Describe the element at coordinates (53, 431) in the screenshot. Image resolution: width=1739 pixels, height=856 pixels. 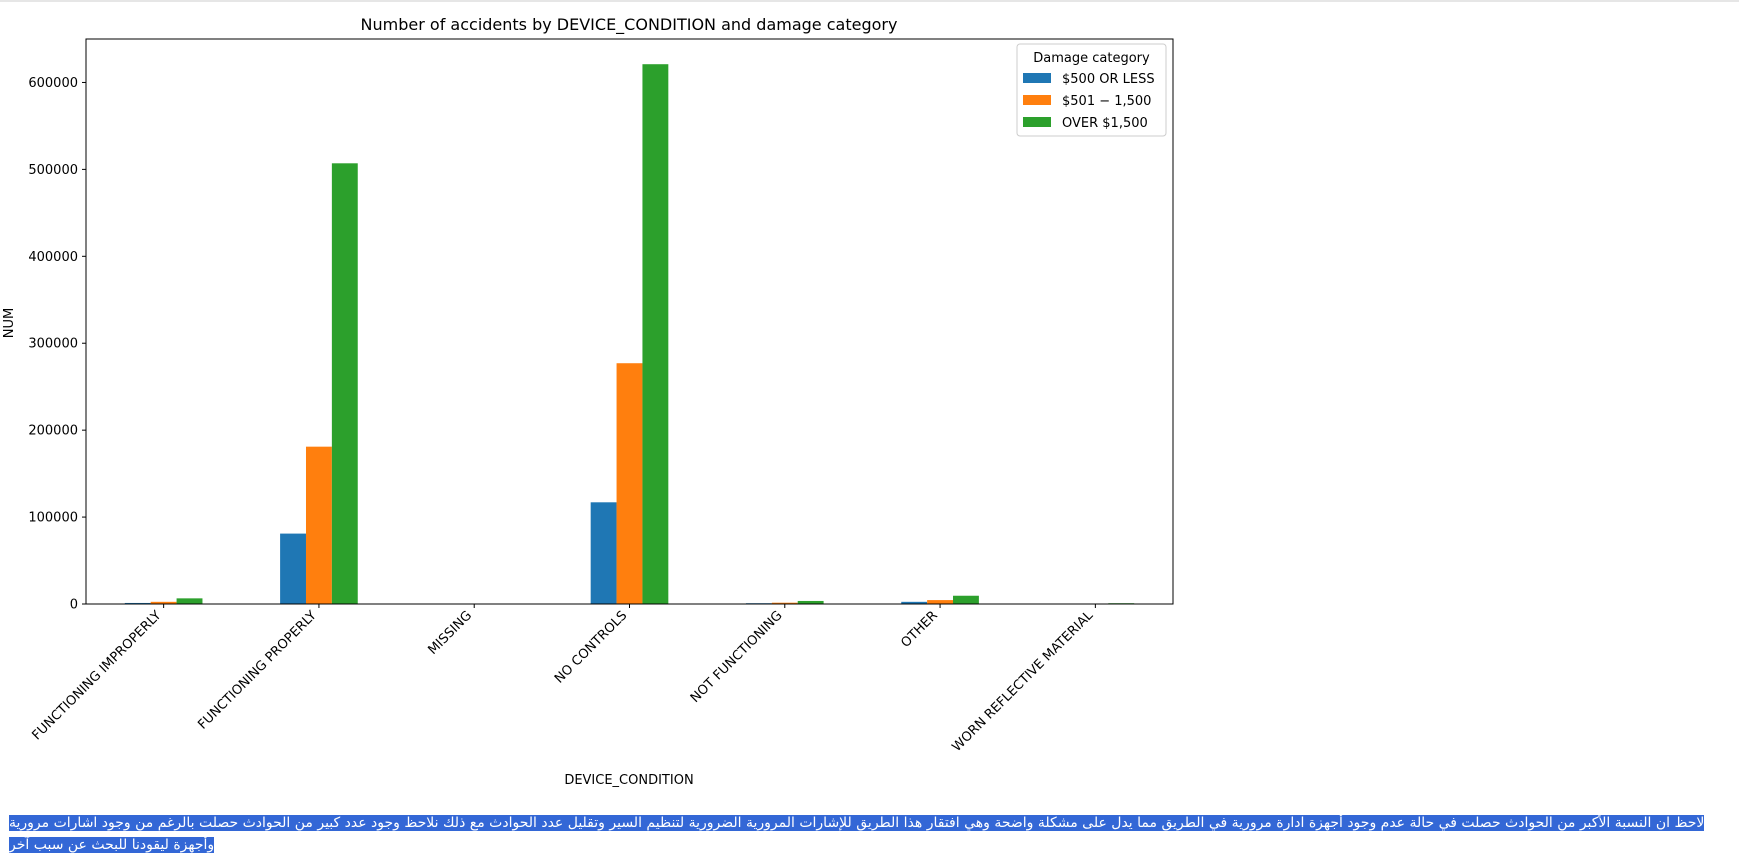
I see `y-tick-label: 200000` at that location.